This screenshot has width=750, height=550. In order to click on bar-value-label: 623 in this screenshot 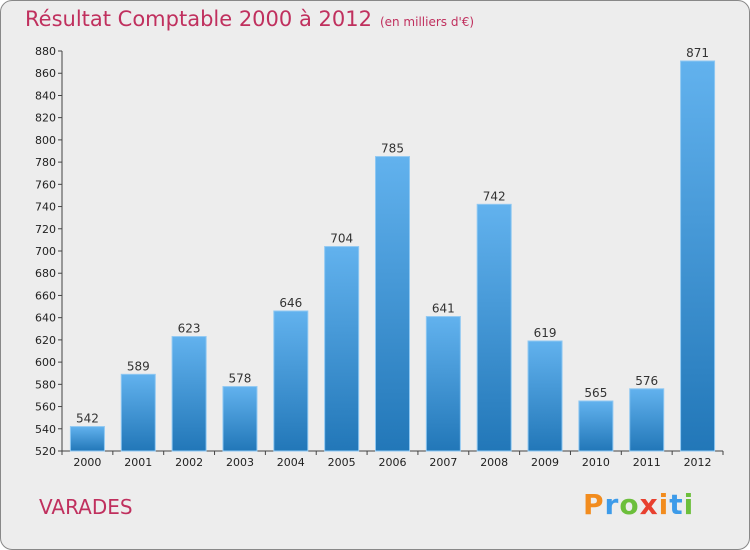, I will do `click(189, 329)`.